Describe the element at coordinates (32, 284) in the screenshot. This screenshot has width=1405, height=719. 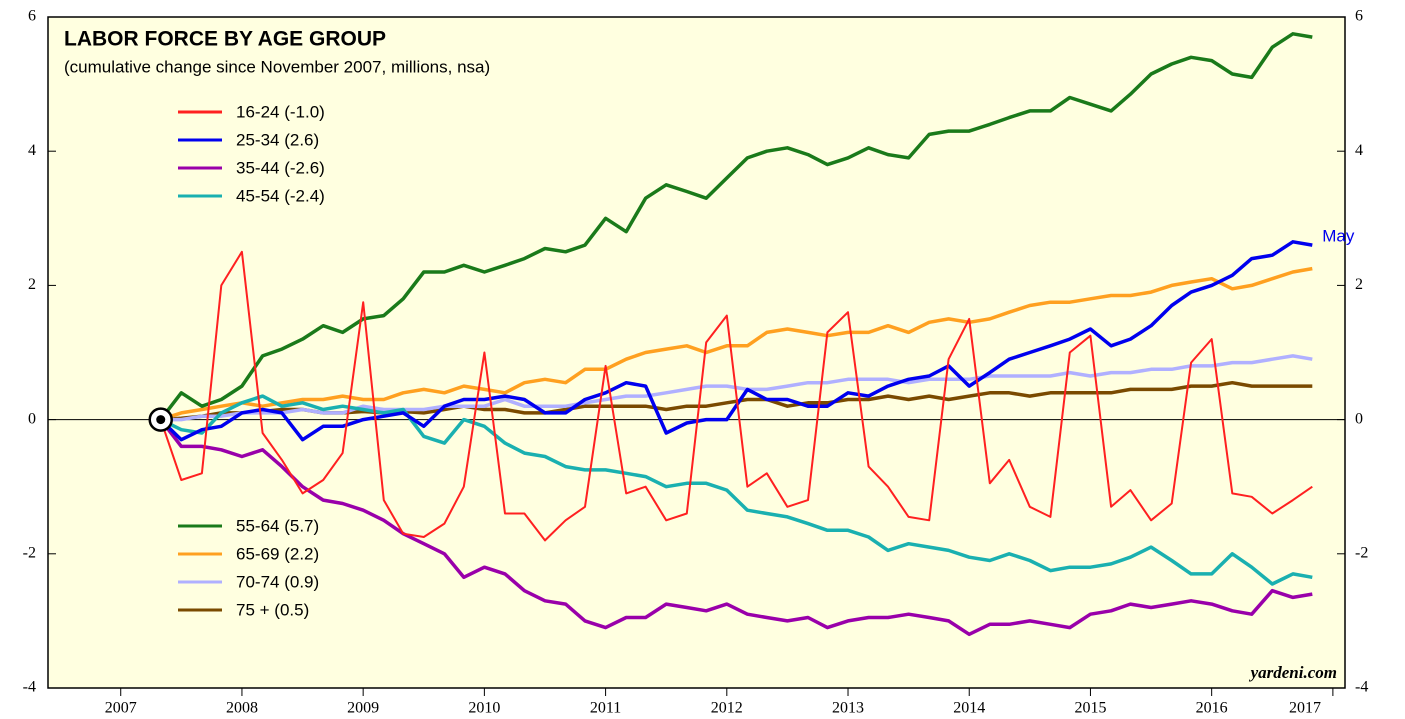
I see `y-tick-label: 2` at that location.